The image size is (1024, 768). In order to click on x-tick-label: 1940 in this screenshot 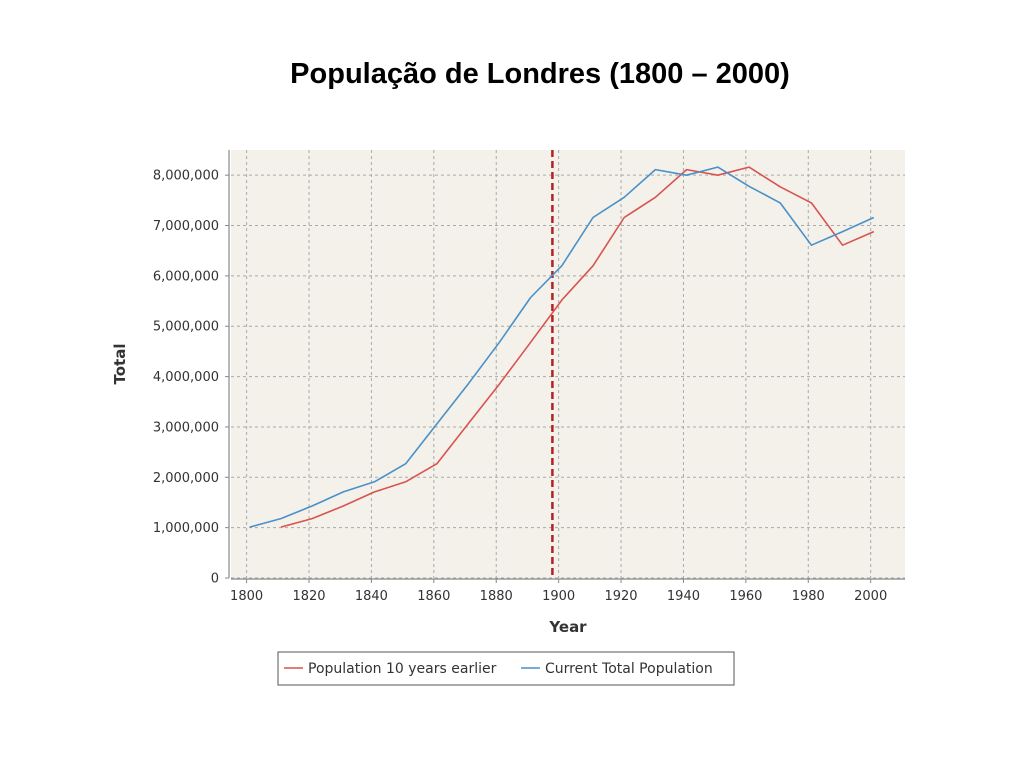, I will do `click(683, 596)`.